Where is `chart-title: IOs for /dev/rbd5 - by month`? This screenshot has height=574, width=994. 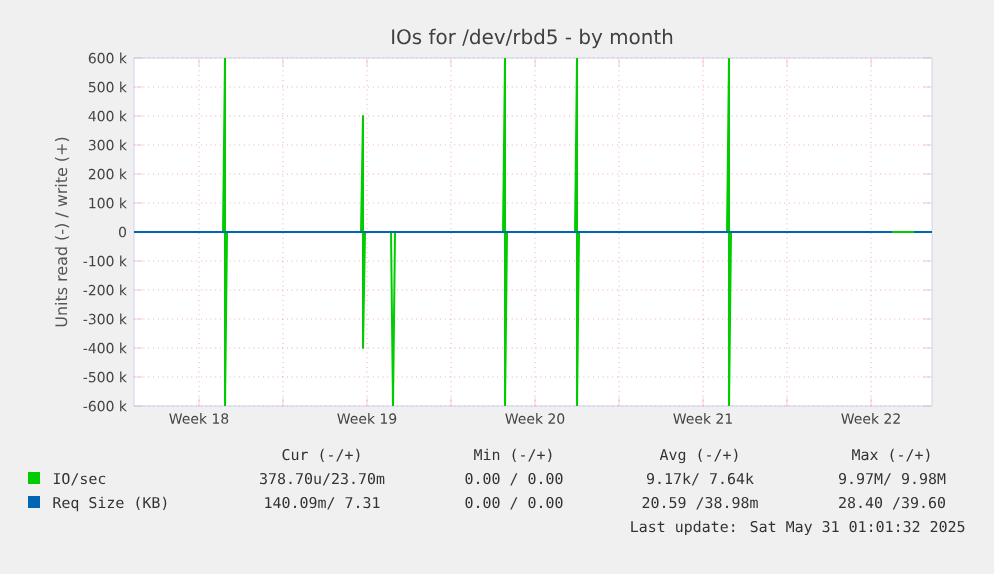
chart-title: IOs for /dev/rbd5 - by month is located at coordinates (532, 38).